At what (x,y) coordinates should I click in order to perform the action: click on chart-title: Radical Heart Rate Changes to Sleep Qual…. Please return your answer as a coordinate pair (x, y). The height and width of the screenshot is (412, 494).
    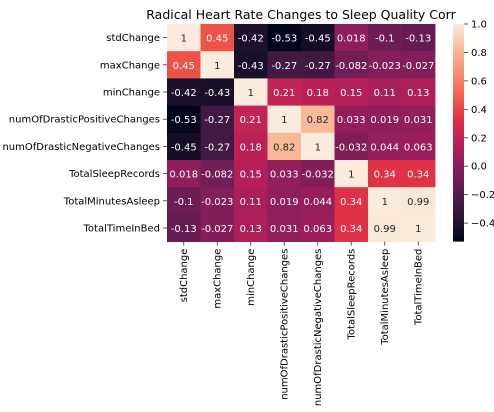
    Looking at the image, I should click on (301, 14).